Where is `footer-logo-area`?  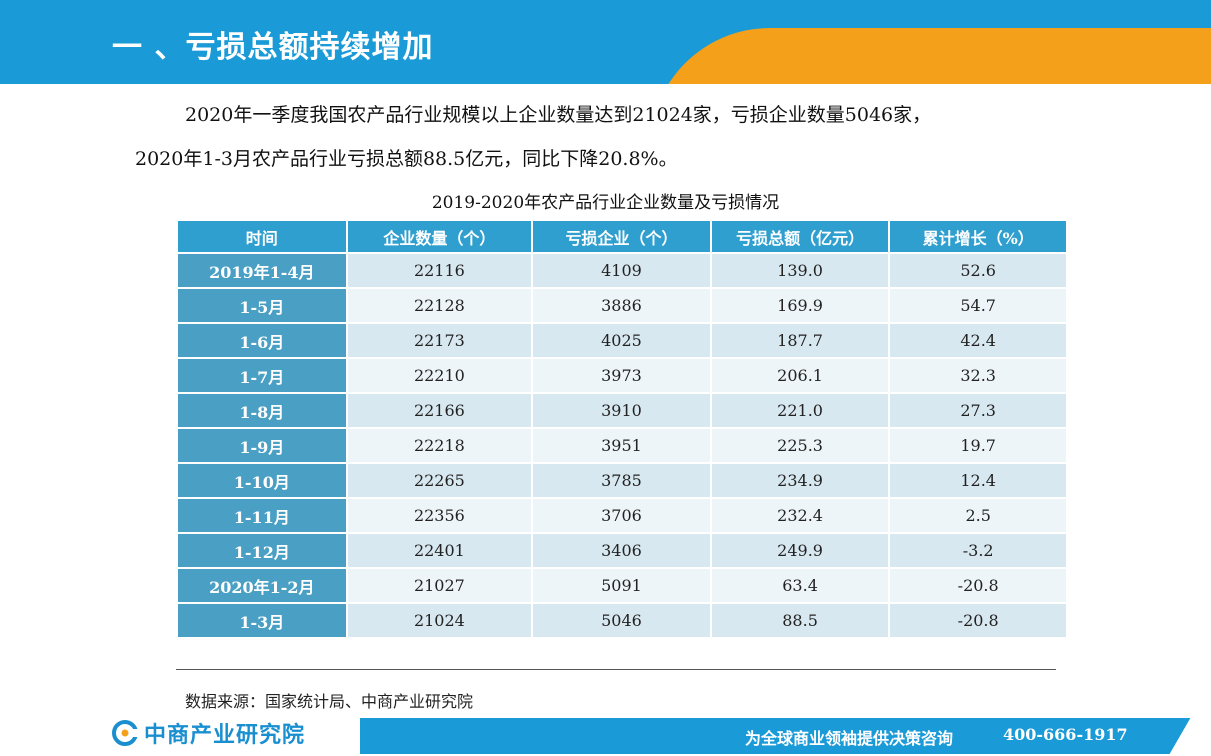
footer-logo-area is located at coordinates (180, 736).